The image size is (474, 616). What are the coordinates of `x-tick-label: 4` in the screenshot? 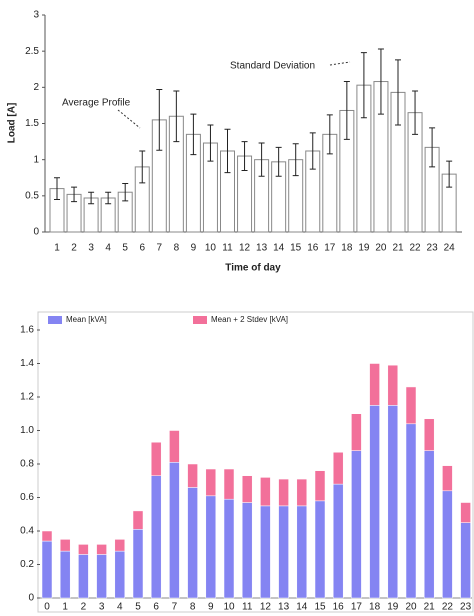 It's located at (120, 607).